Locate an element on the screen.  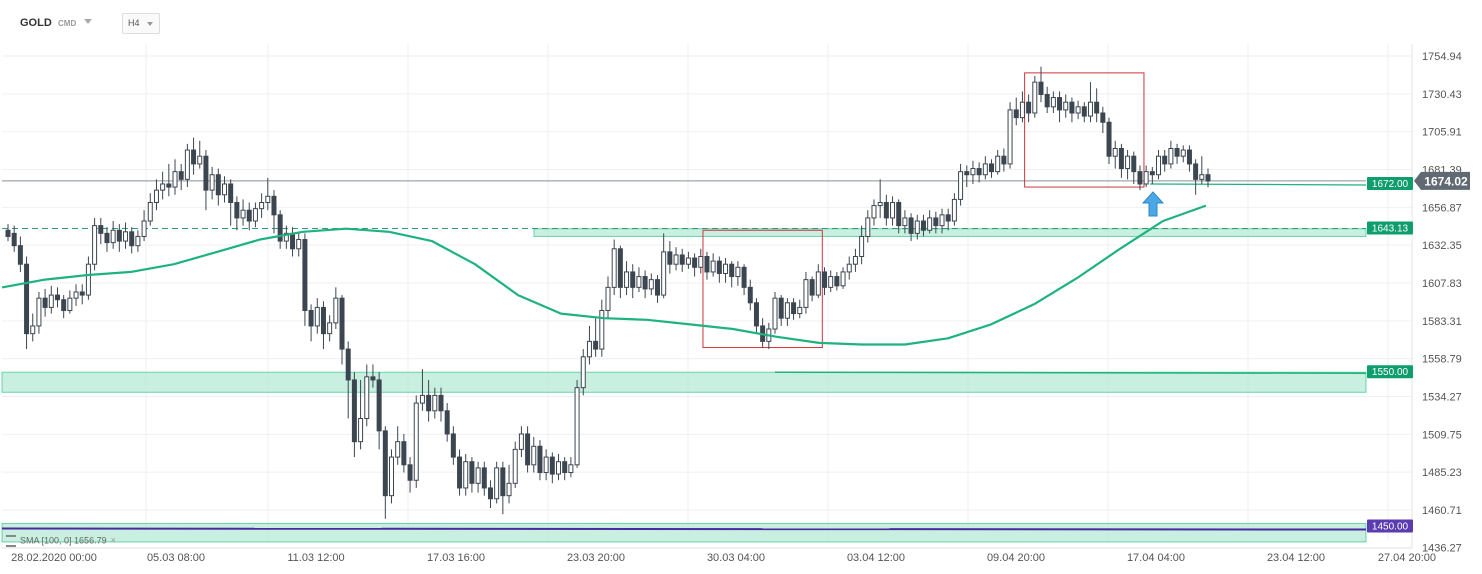
indicator-icon is located at coordinates (11, 541).